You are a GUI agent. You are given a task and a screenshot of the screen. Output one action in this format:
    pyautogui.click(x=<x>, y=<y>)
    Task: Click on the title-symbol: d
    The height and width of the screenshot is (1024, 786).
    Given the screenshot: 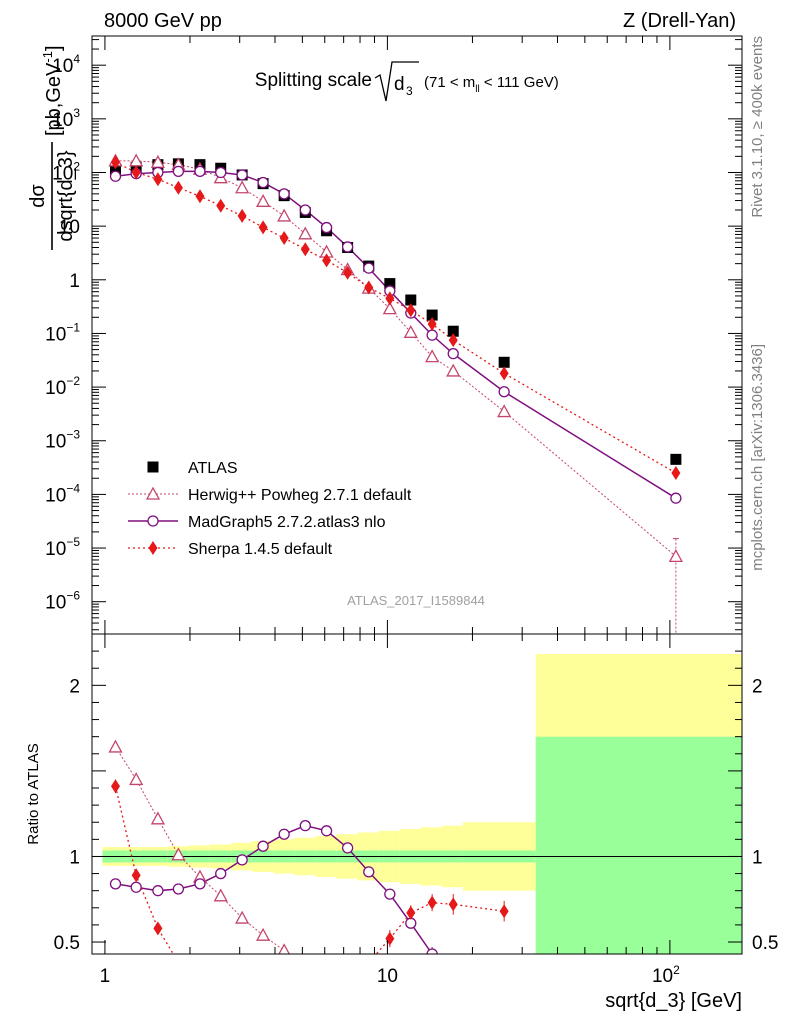 What is the action you would take?
    pyautogui.click(x=399, y=84)
    